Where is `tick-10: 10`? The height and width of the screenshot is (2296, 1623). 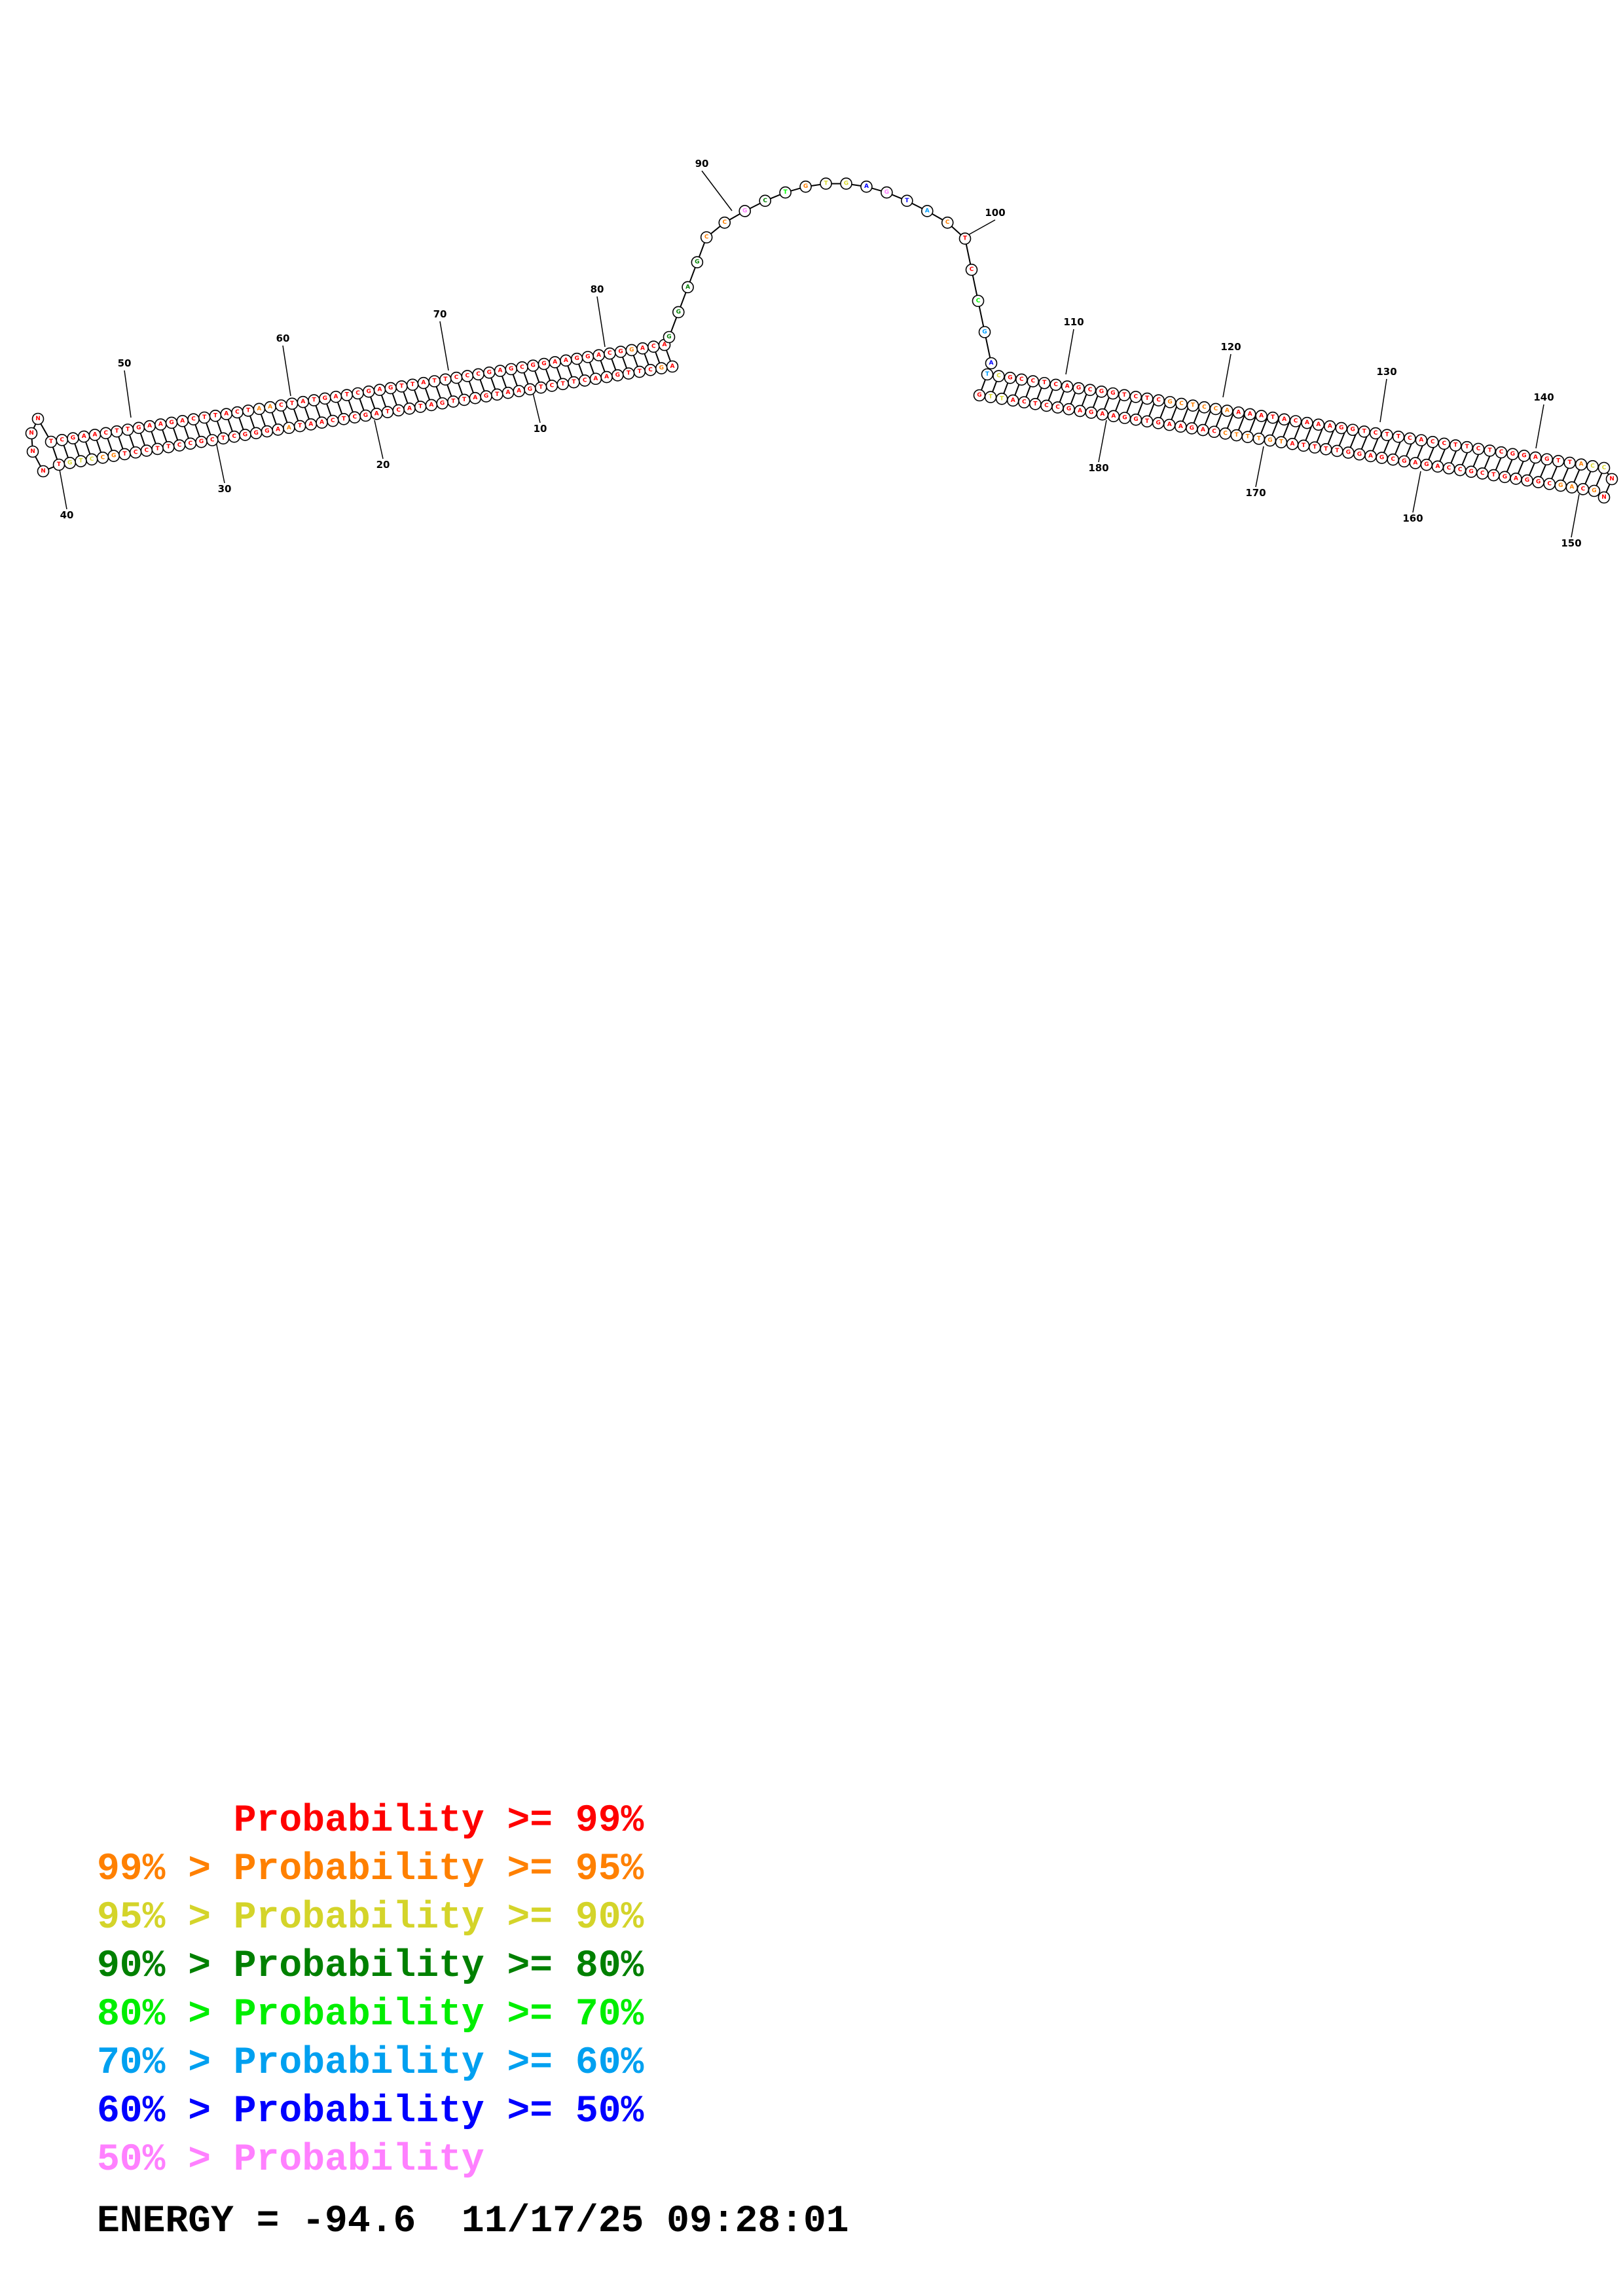 tick-10: 10 is located at coordinates (539, 411).